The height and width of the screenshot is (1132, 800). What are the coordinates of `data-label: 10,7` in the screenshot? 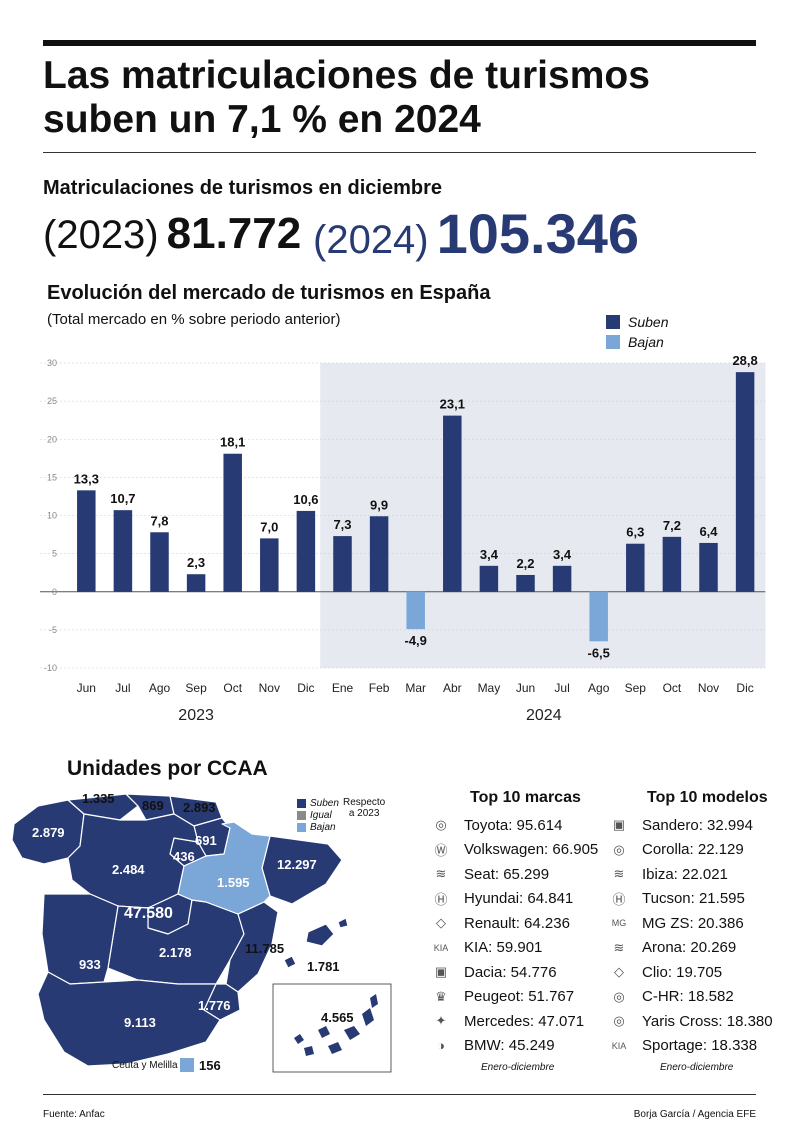 It's located at (122, 498).